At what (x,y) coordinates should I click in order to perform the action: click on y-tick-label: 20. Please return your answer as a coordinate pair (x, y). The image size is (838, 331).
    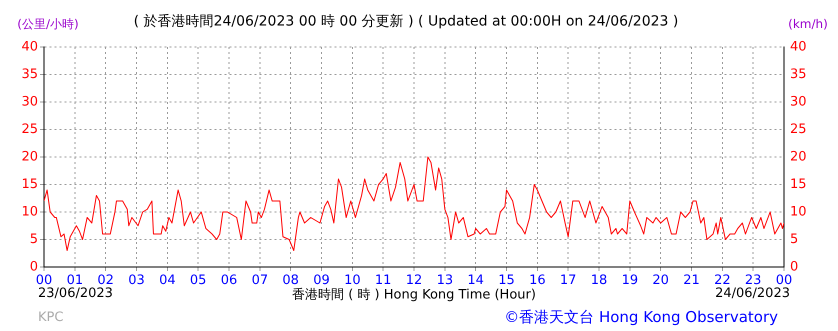
    Looking at the image, I should click on (29, 156).